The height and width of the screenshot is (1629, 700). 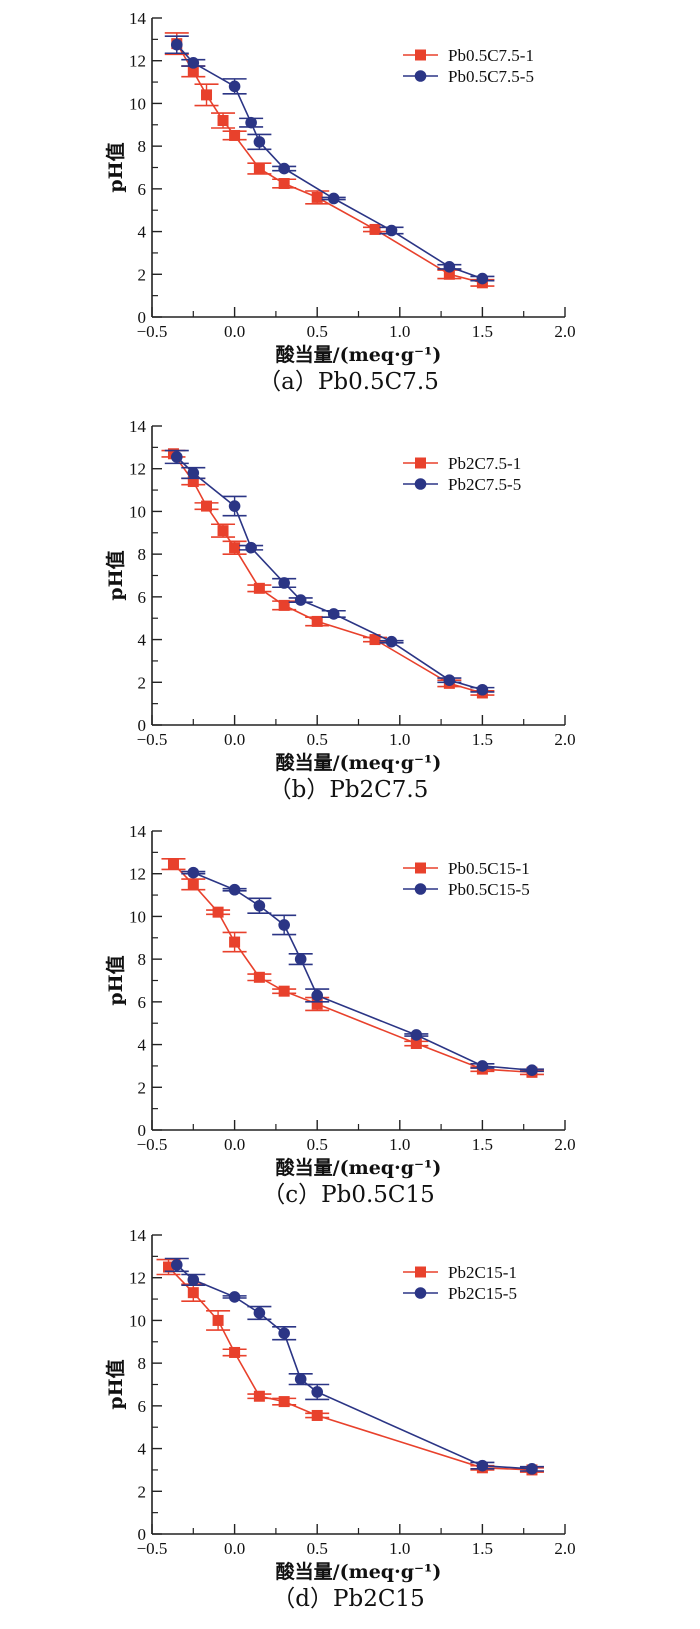 I want to click on legend-item: Pb2C7.5-1, so click(x=462, y=463).